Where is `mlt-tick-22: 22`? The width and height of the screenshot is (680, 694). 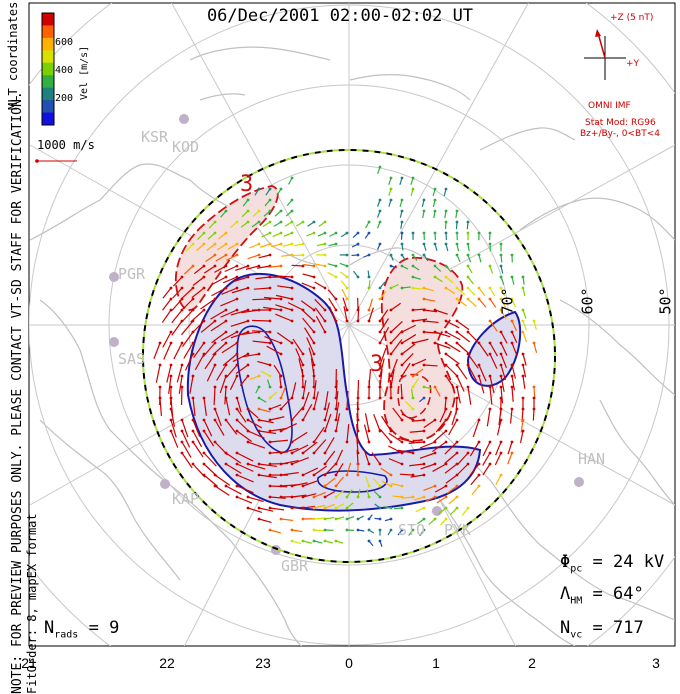
mlt-tick-22: 22 is located at coordinates (167, 663).